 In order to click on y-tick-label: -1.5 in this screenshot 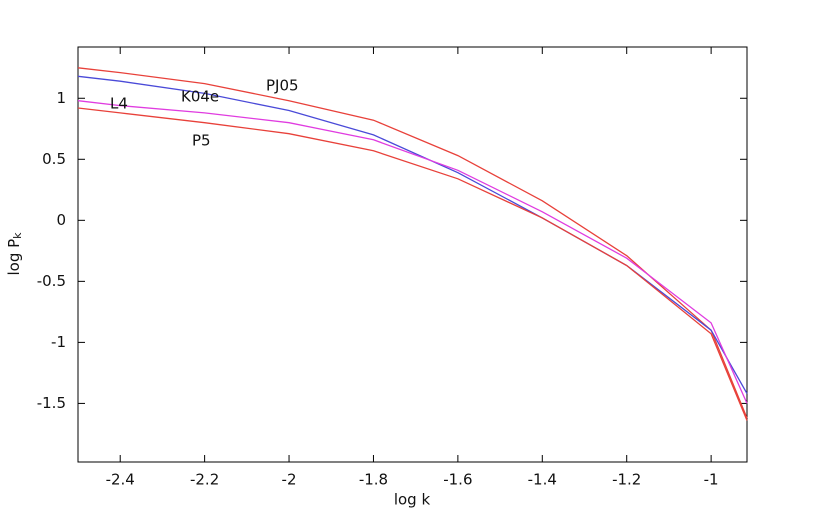, I will do `click(51, 403)`.